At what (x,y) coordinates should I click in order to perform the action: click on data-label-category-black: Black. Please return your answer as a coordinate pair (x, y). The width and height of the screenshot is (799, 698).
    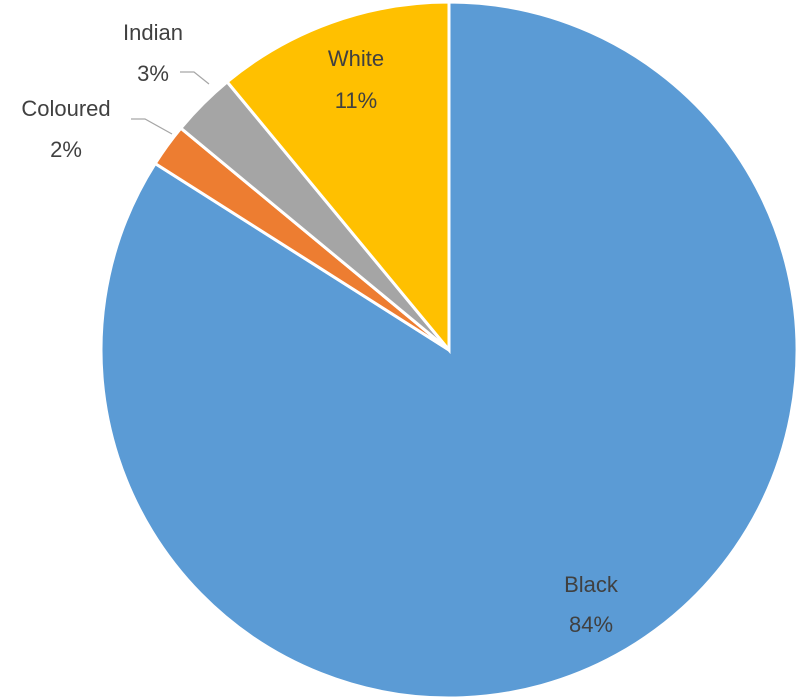
    Looking at the image, I should click on (591, 584).